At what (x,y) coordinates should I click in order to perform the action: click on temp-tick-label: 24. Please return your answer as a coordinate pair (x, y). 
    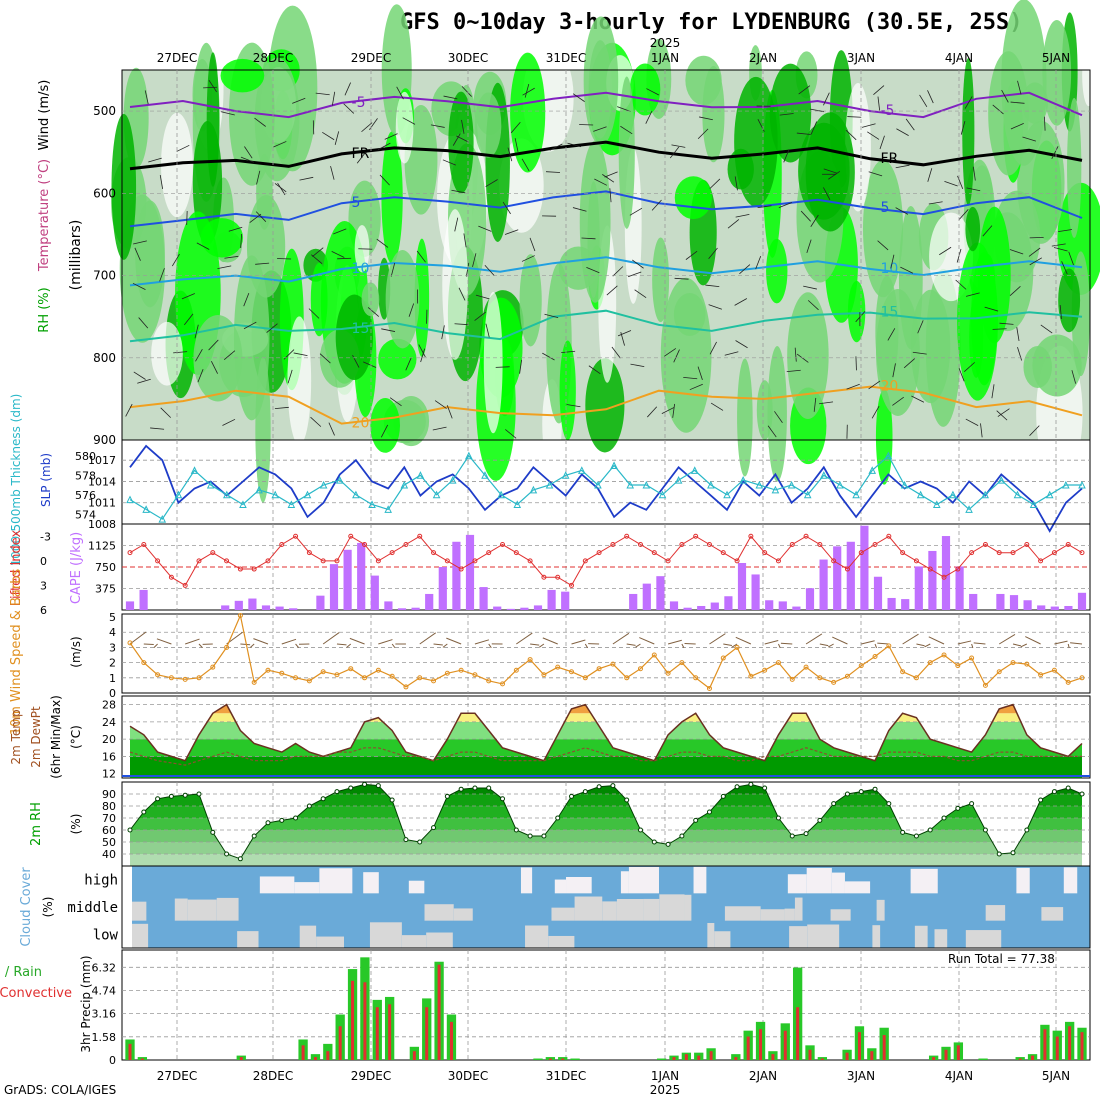
    Looking at the image, I should click on (109, 722).